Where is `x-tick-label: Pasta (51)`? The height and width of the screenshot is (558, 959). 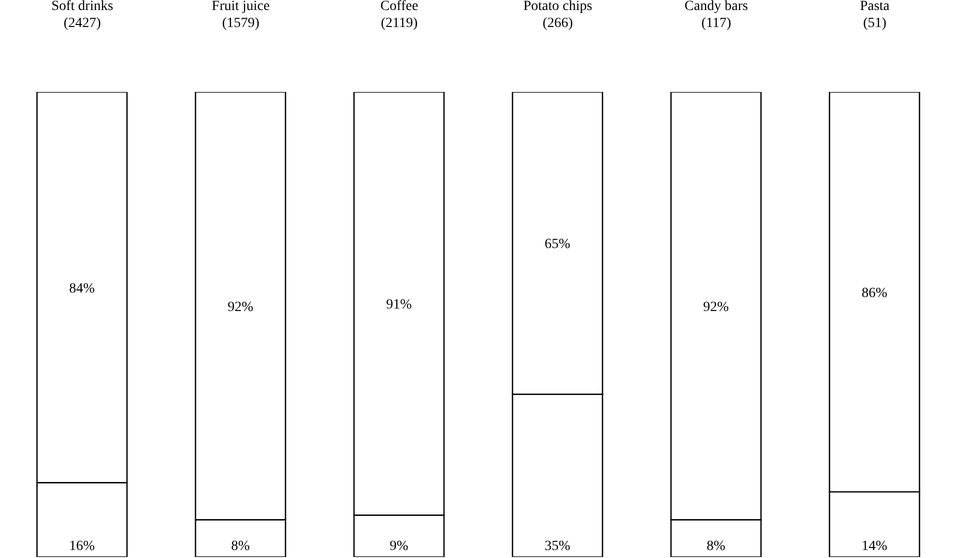
x-tick-label: Pasta (51) is located at coordinates (875, 15).